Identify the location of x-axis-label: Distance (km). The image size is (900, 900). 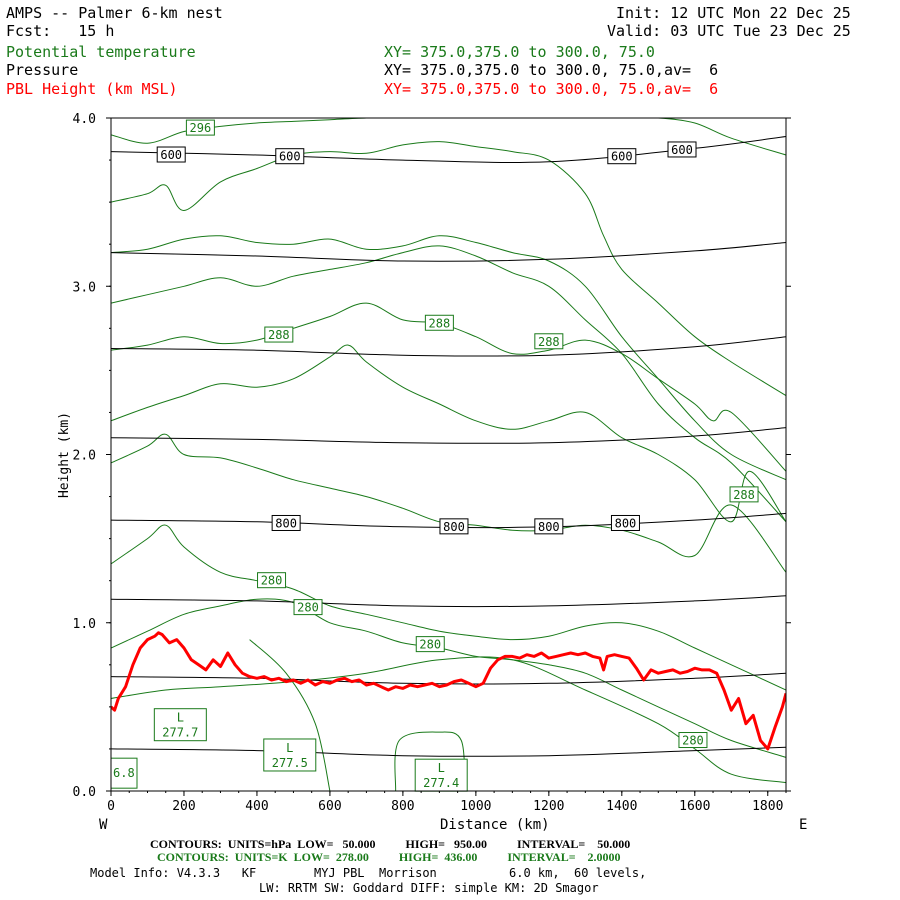
(495, 825).